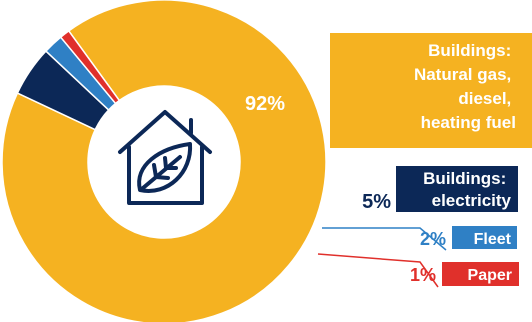  What do you see at coordinates (468, 122) in the screenshot?
I see `label-line: heating fuel` at bounding box center [468, 122].